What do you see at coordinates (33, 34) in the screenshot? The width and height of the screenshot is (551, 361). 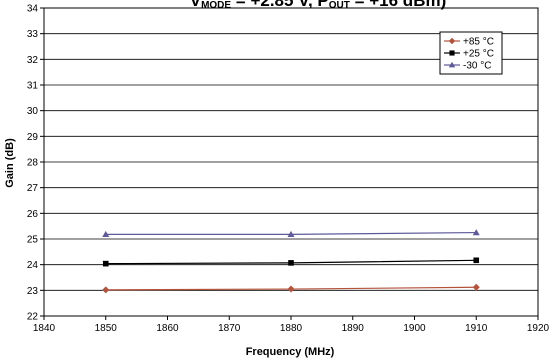 I see `y-tick-label: 33` at bounding box center [33, 34].